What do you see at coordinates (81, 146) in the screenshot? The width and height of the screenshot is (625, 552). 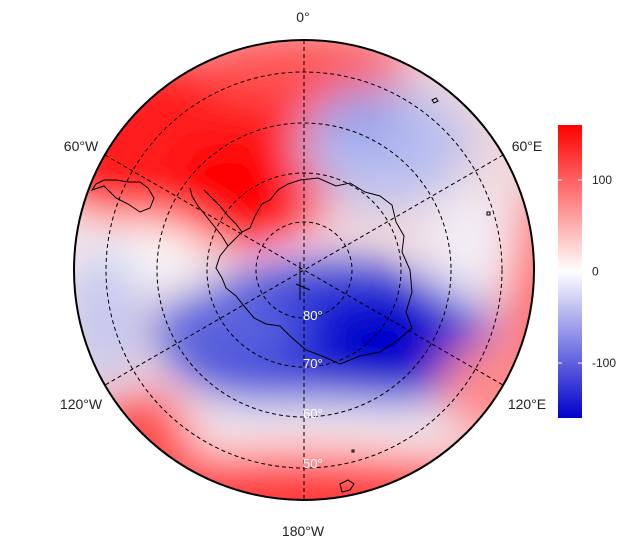 I see `lon-label-60w: 60°W` at bounding box center [81, 146].